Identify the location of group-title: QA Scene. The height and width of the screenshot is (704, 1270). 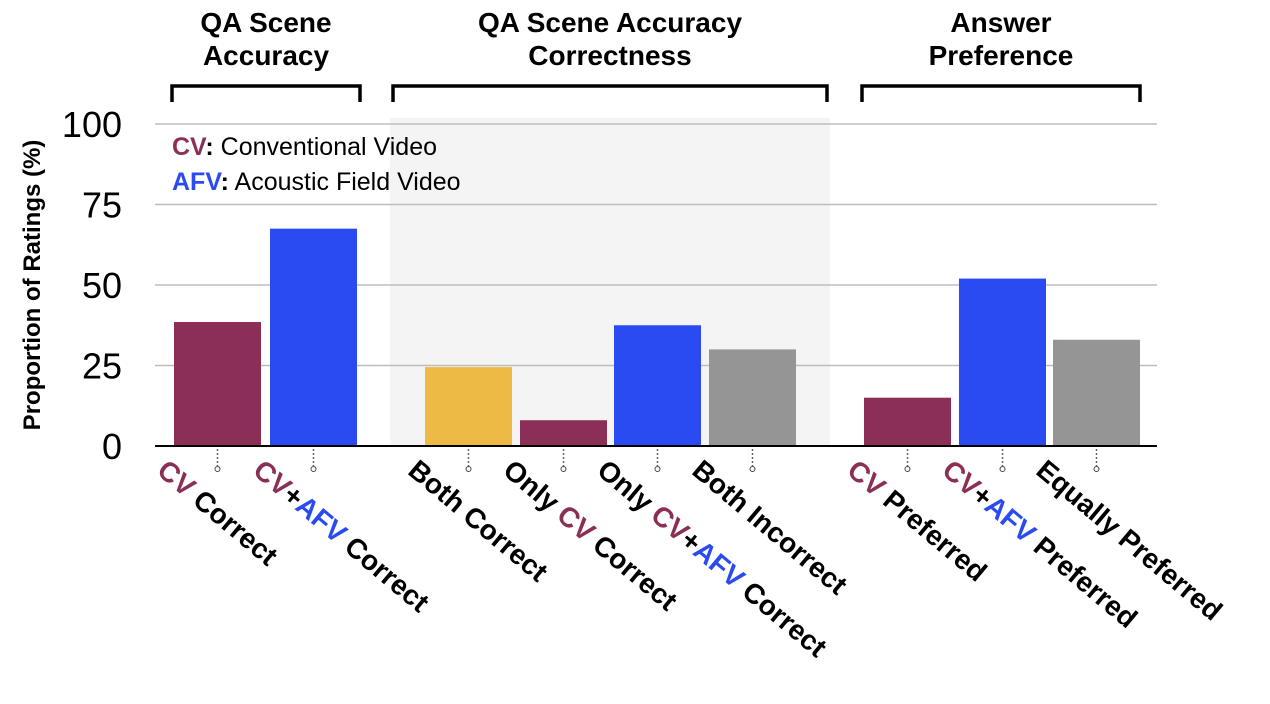
(265, 22).